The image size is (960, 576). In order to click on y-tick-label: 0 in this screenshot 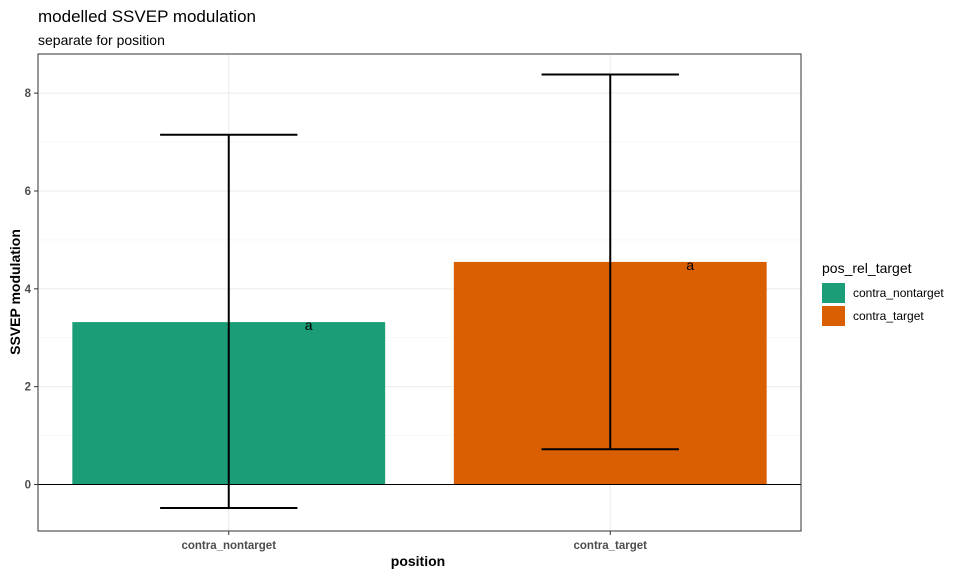, I will do `click(28, 486)`.